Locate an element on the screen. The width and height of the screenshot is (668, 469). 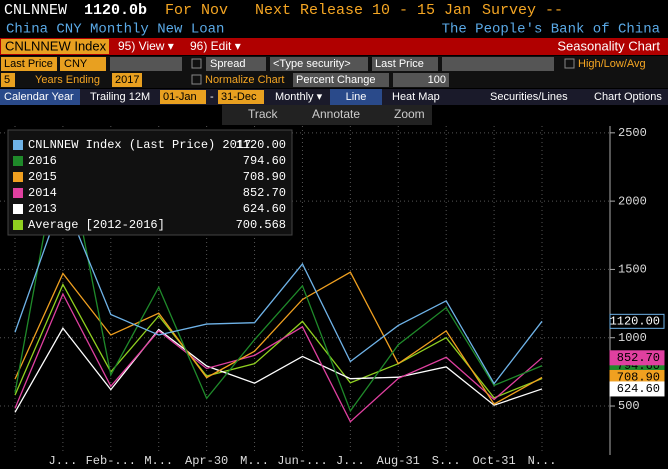
zoom: Zoom is located at coordinates (409, 114).